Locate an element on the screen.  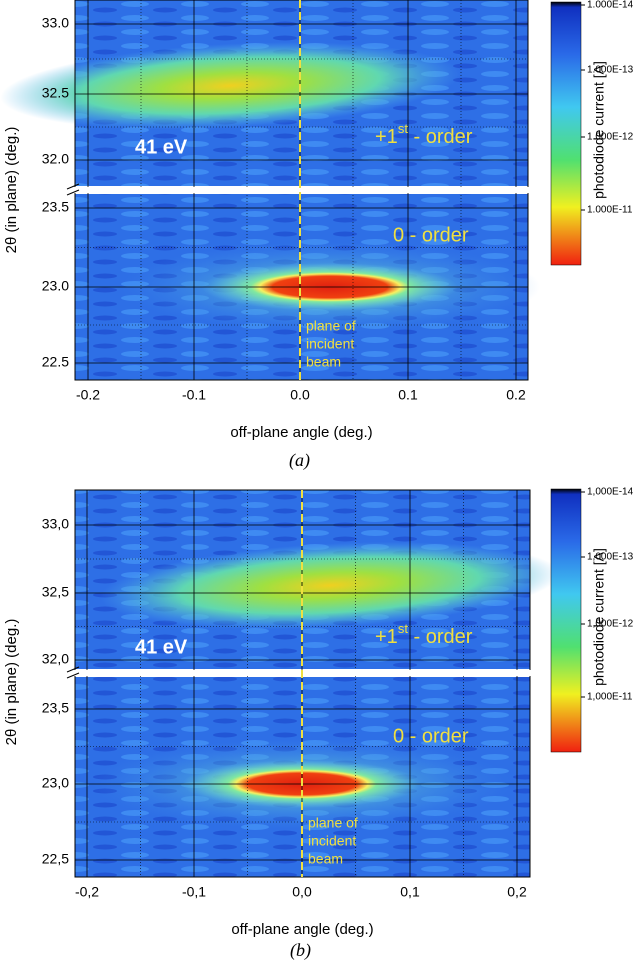
x-tick-label: 0.1 is located at coordinates (408, 395).